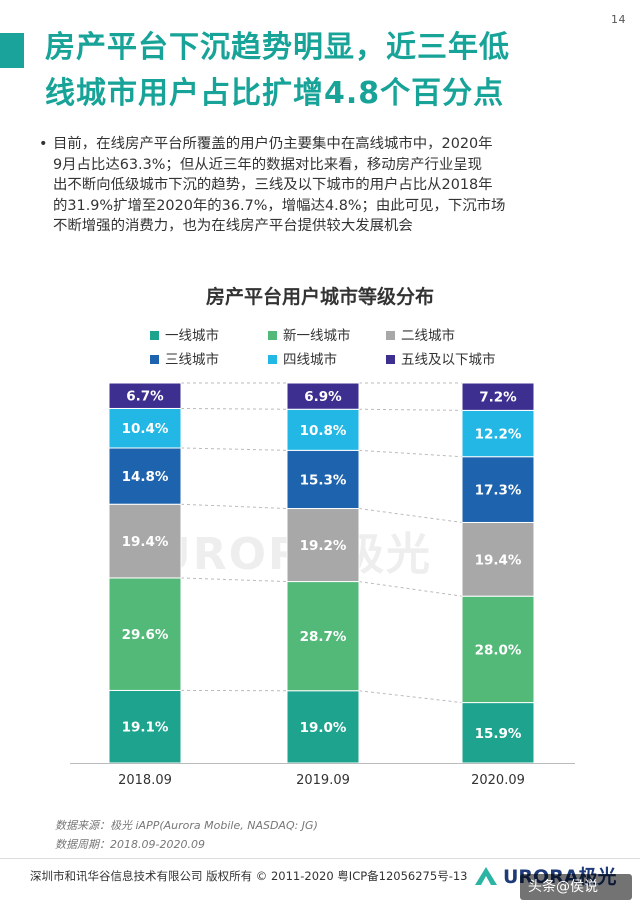 Image resolution: width=640 pixels, height=905 pixels. I want to click on legend-item: 一线城市, so click(184, 336).